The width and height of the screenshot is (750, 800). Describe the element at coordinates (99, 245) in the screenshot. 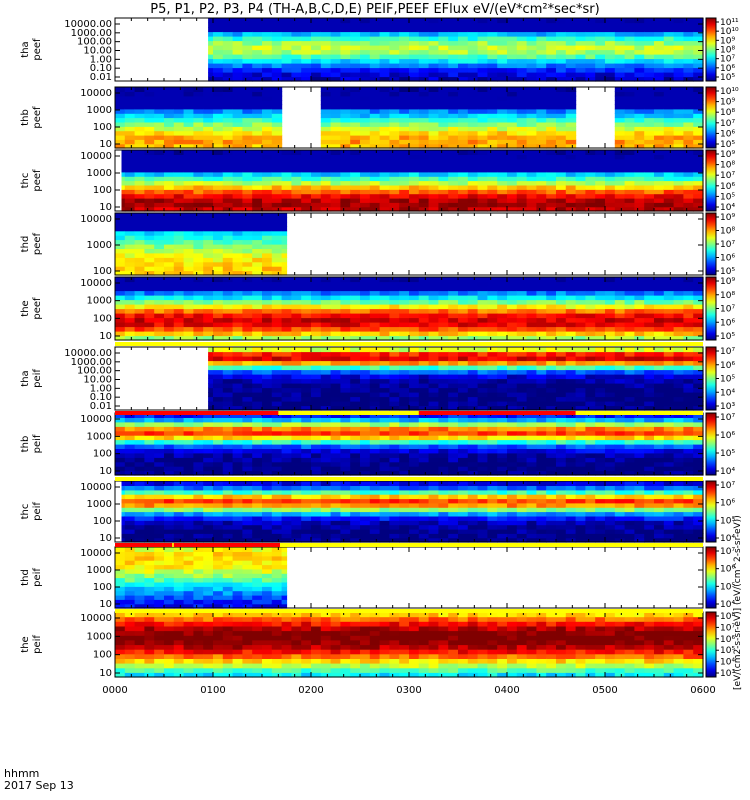

I see `y-tick-label: 1000` at that location.